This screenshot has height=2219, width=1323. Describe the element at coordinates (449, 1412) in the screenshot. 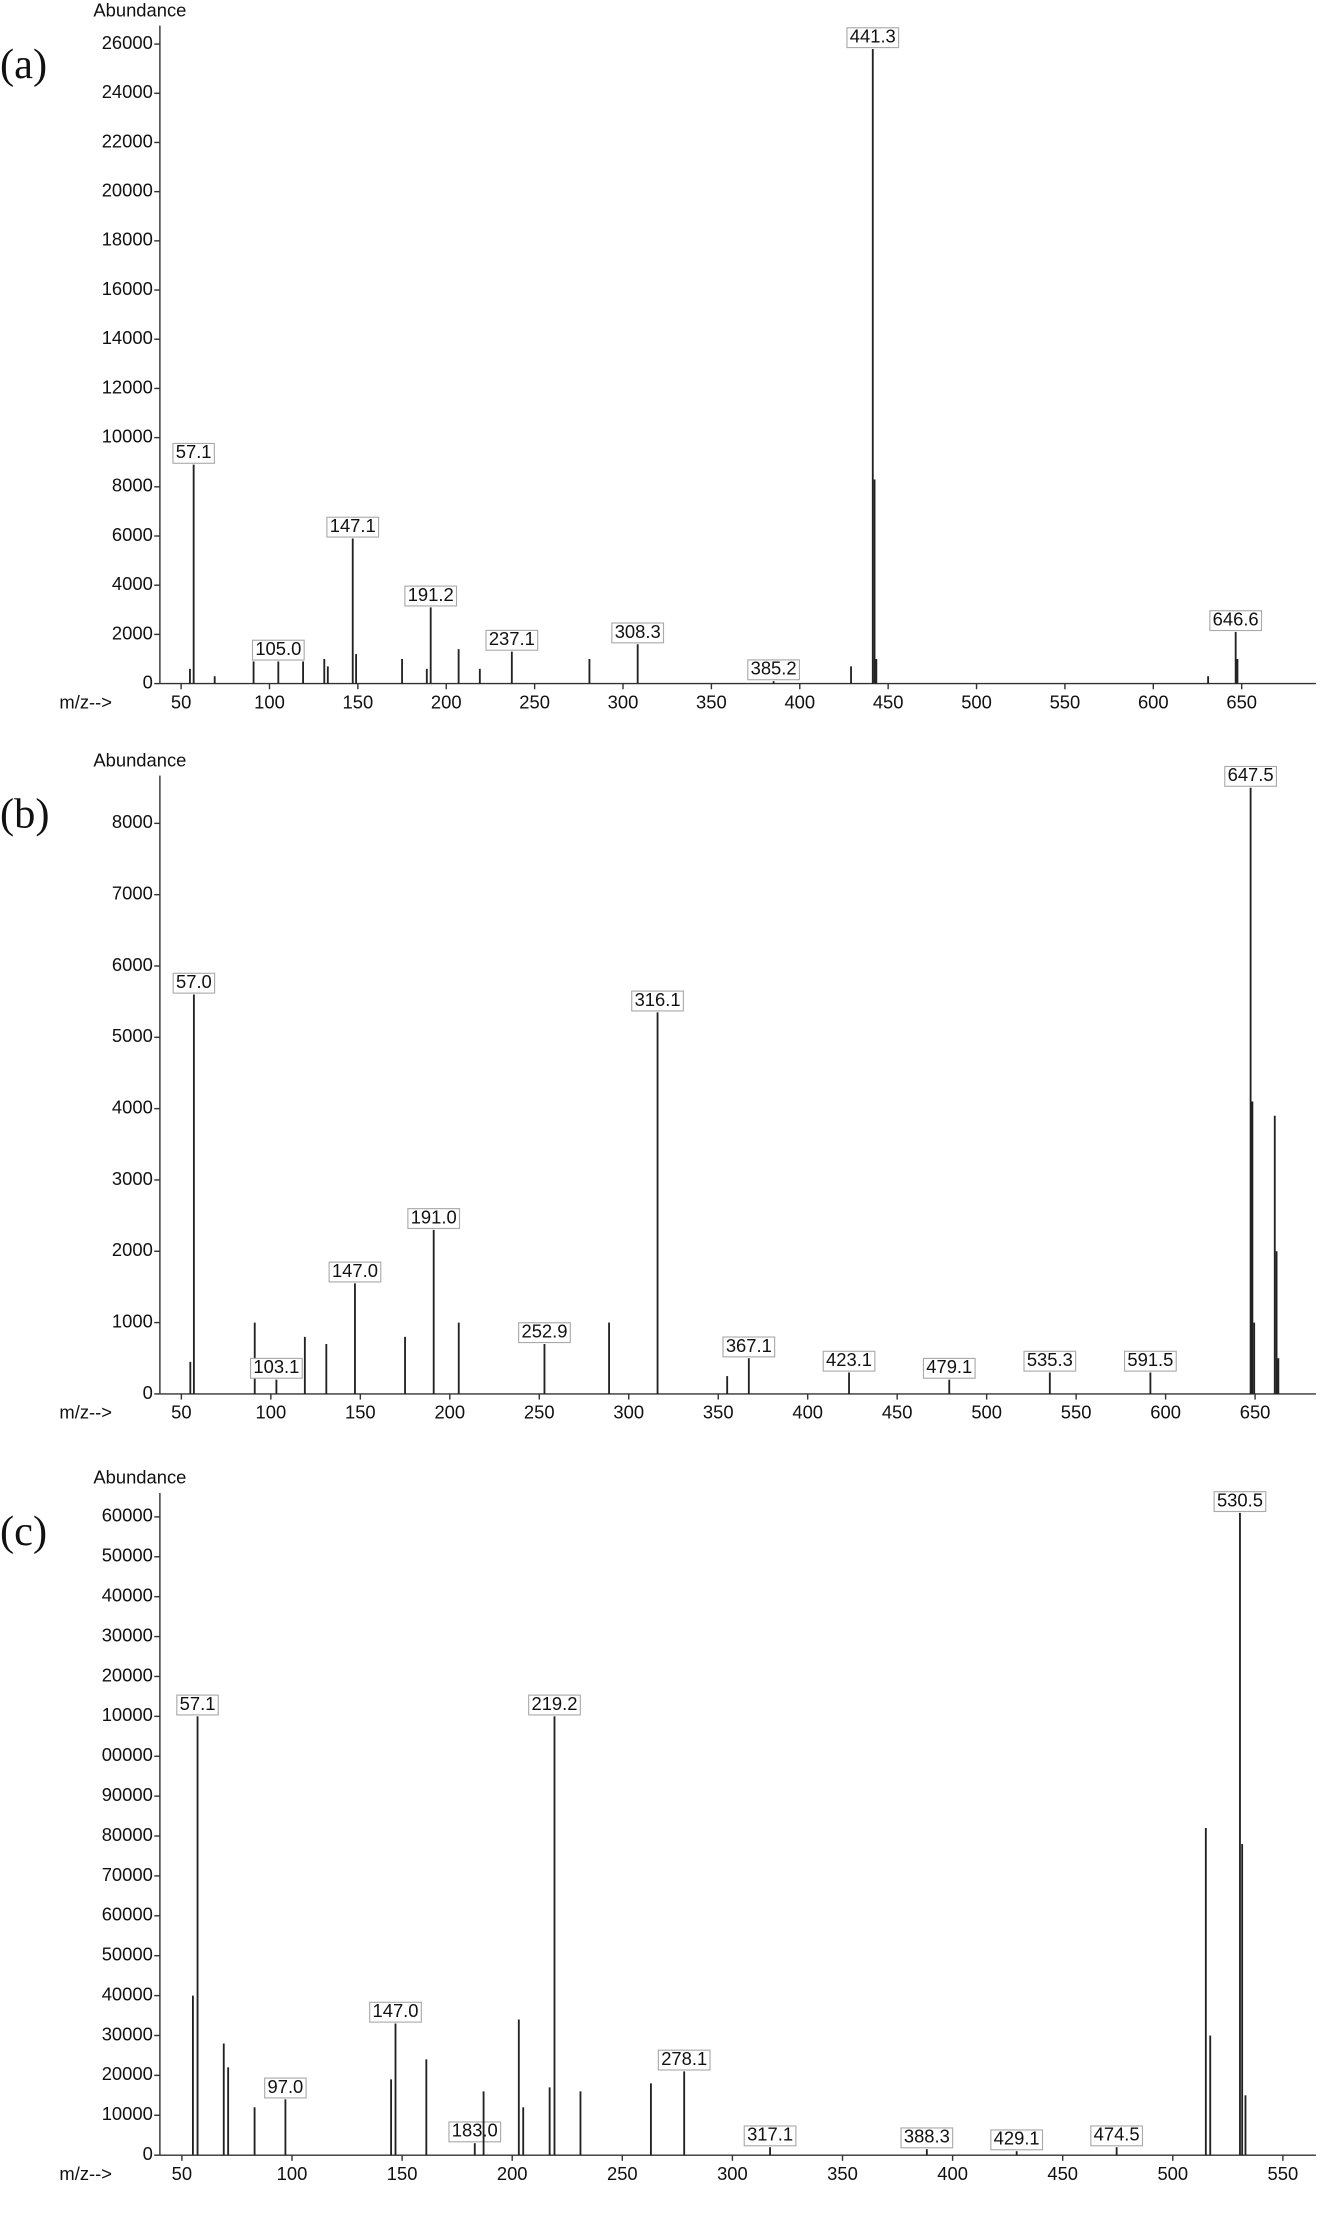

I see `x-tick-label: 200` at that location.